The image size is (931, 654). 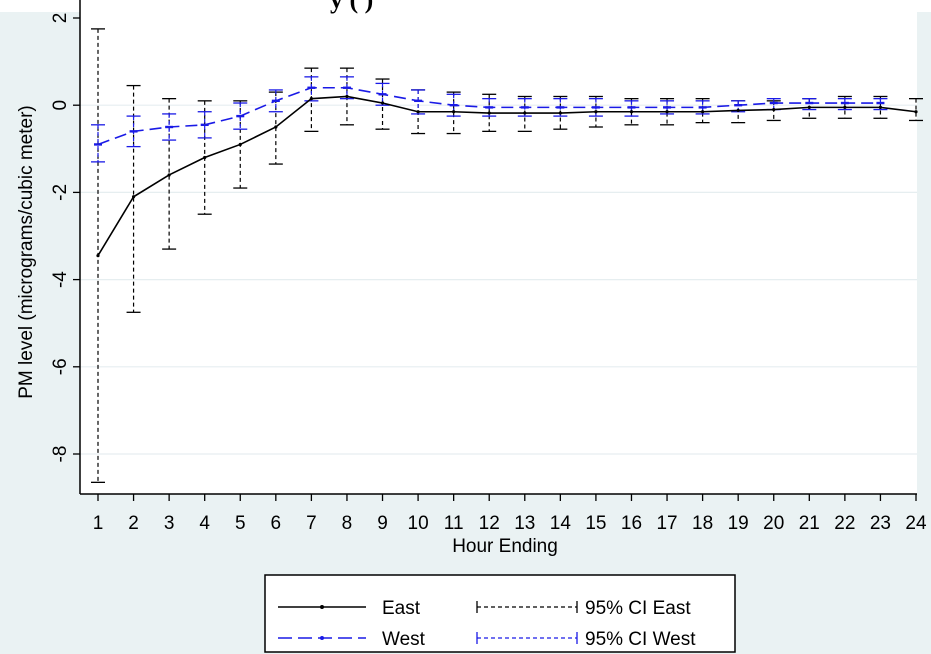 I want to click on x-tick-label: 16, so click(x=631, y=523).